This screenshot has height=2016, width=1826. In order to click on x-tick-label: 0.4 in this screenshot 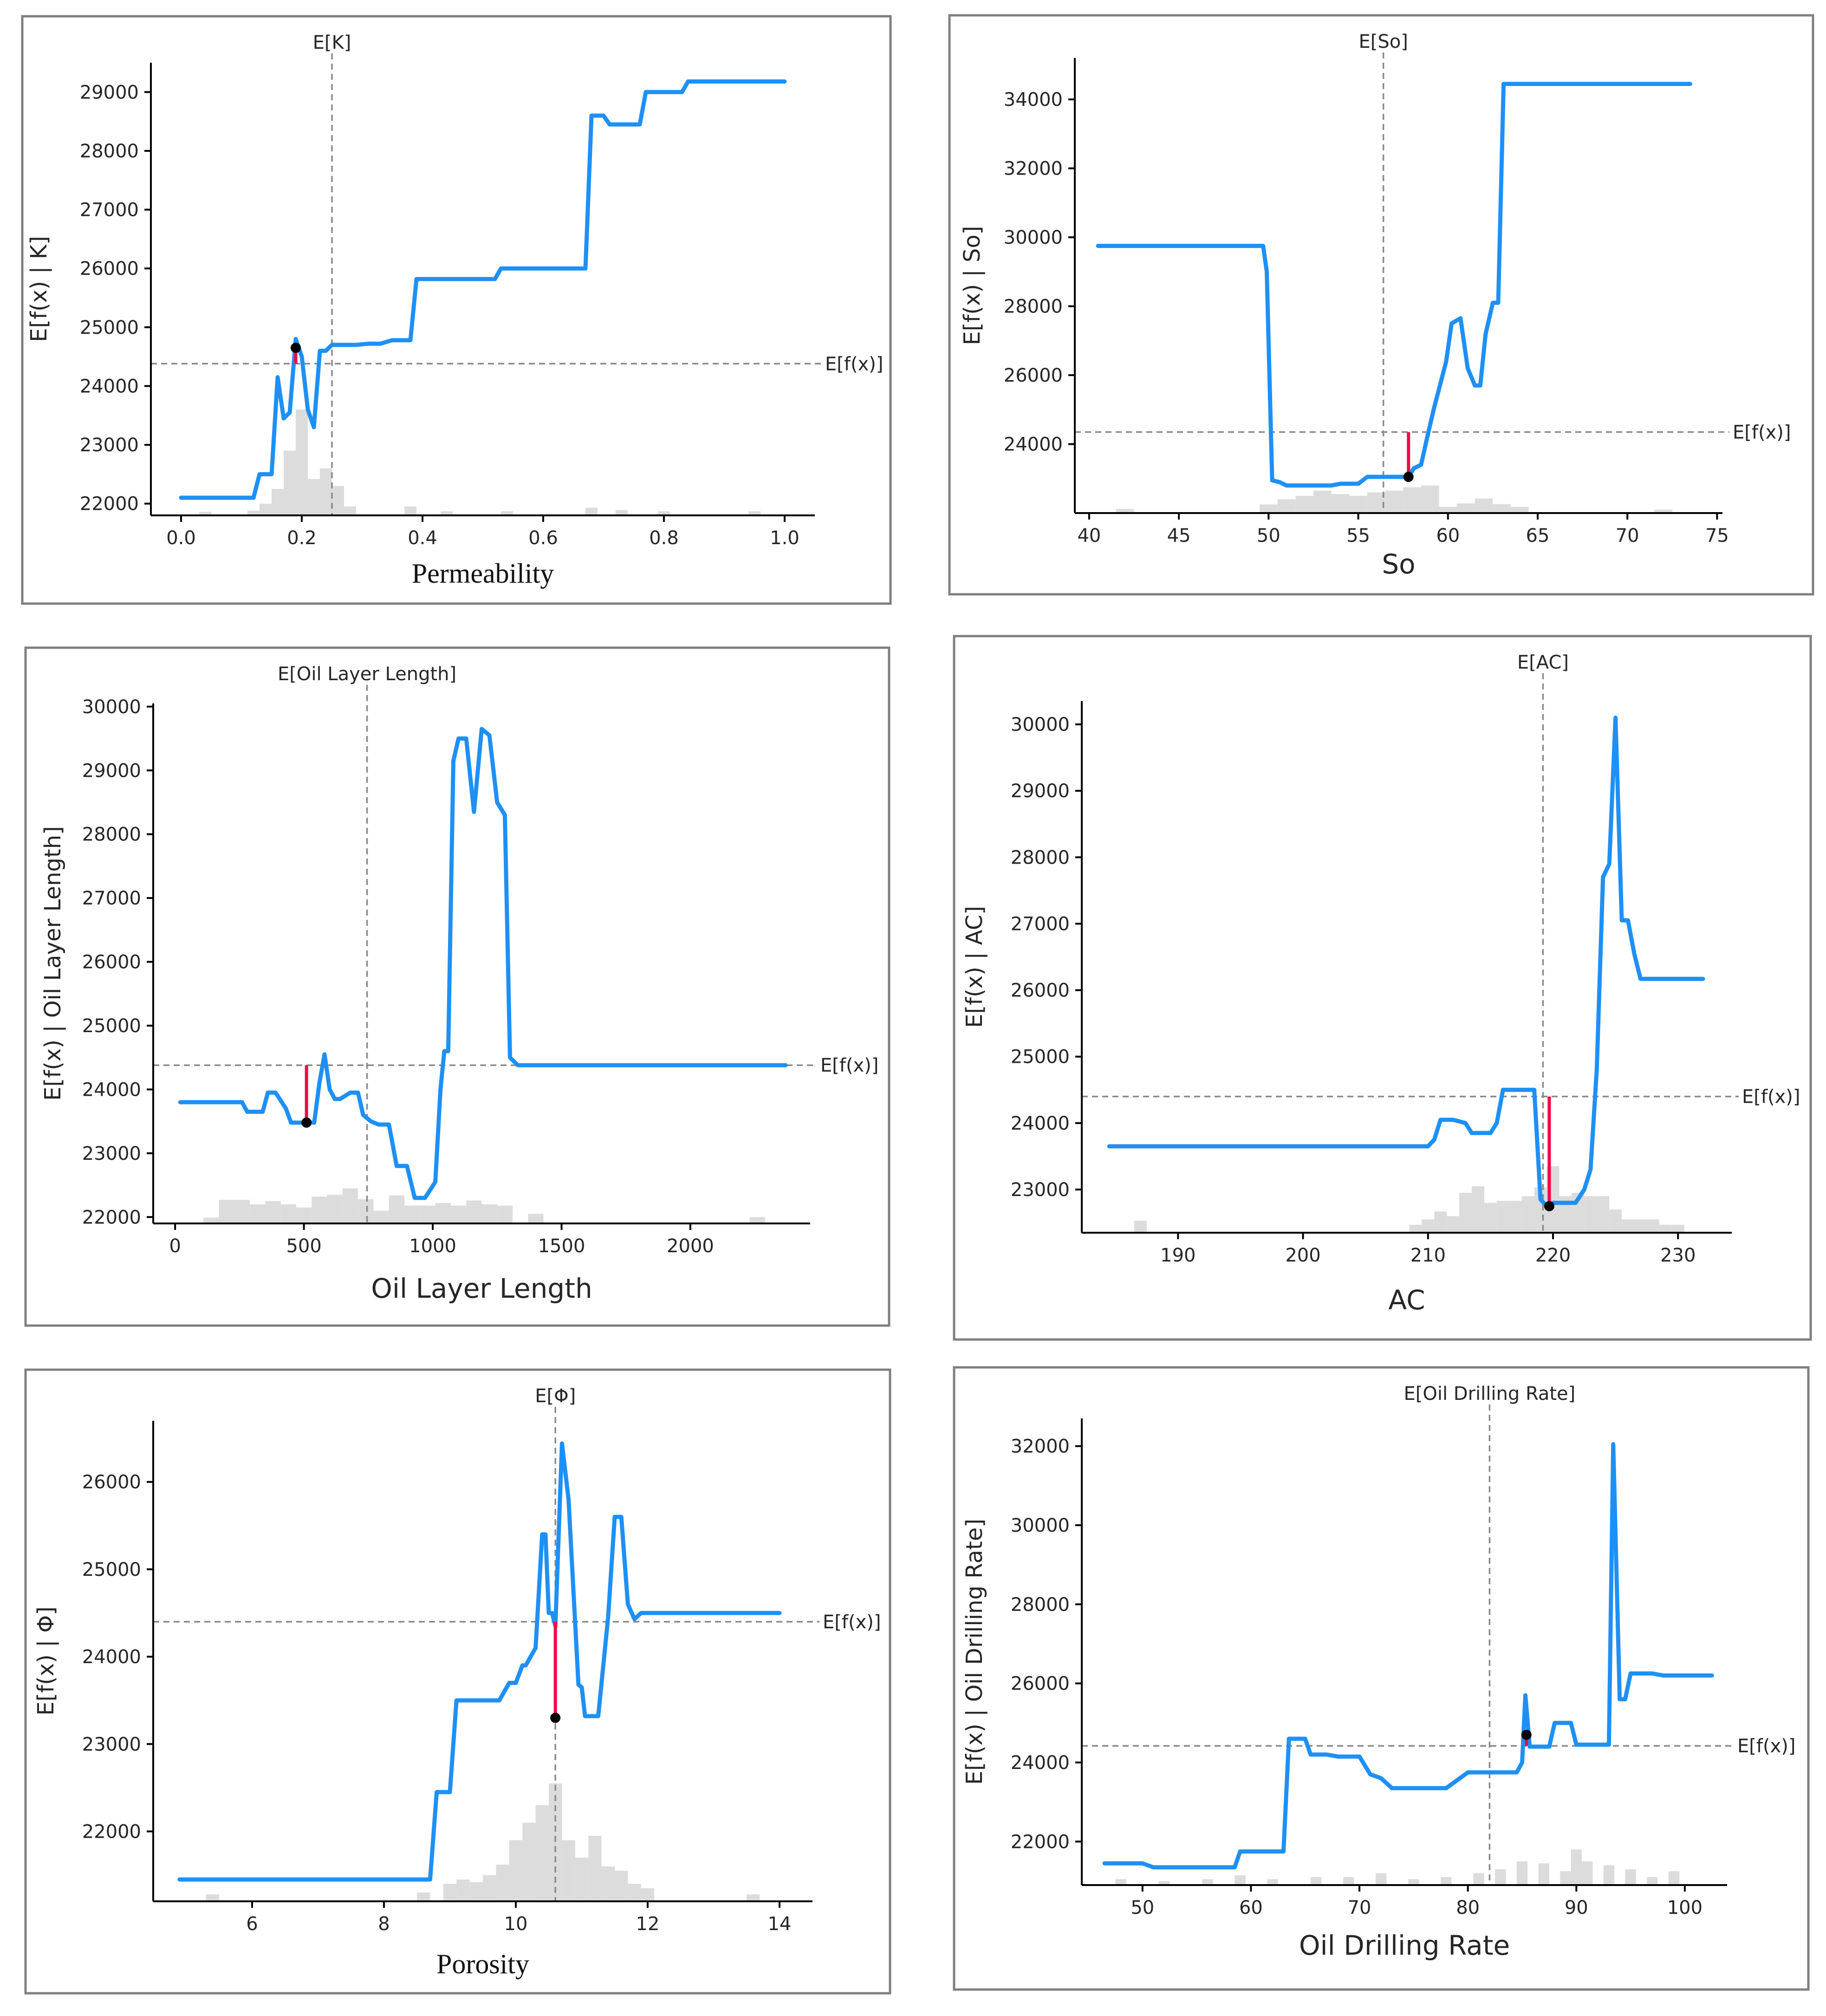, I will do `click(422, 538)`.